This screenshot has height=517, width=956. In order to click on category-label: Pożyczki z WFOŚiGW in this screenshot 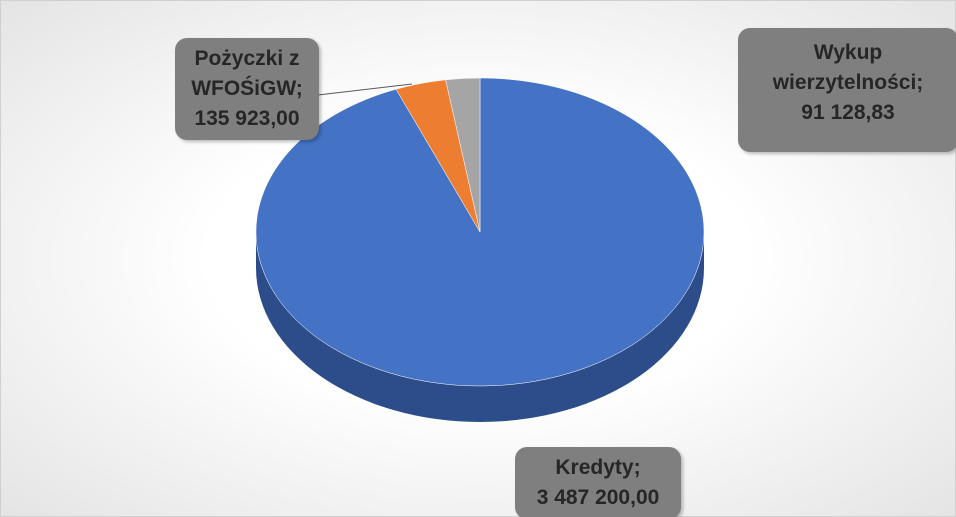, I will do `click(245, 73)`.